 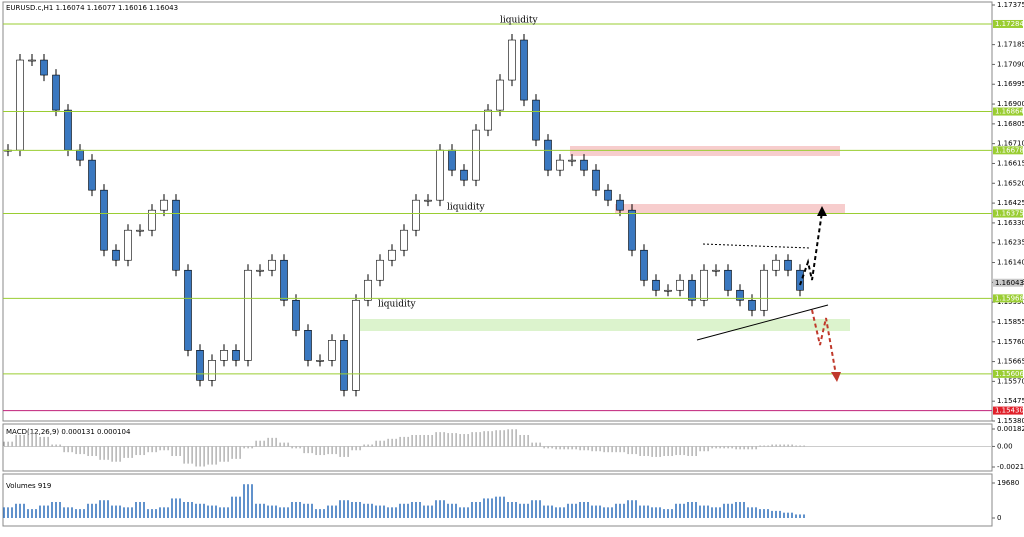 I want to click on y-tick-label: 1.15570, so click(x=1010, y=381).